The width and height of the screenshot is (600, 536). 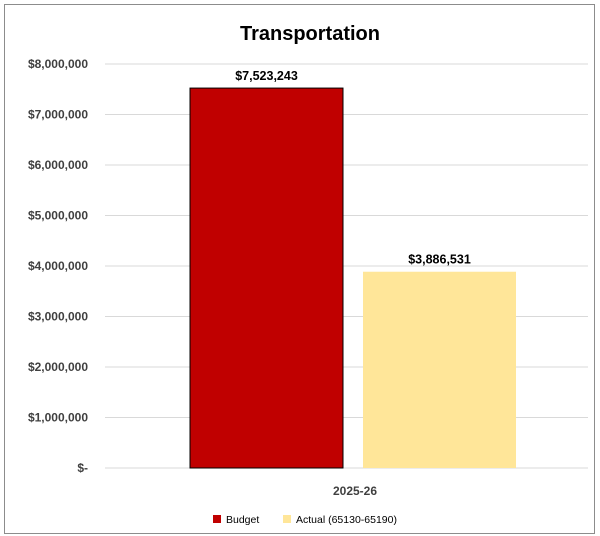 I want to click on y-tick-label: $6,000,000, so click(x=58, y=165).